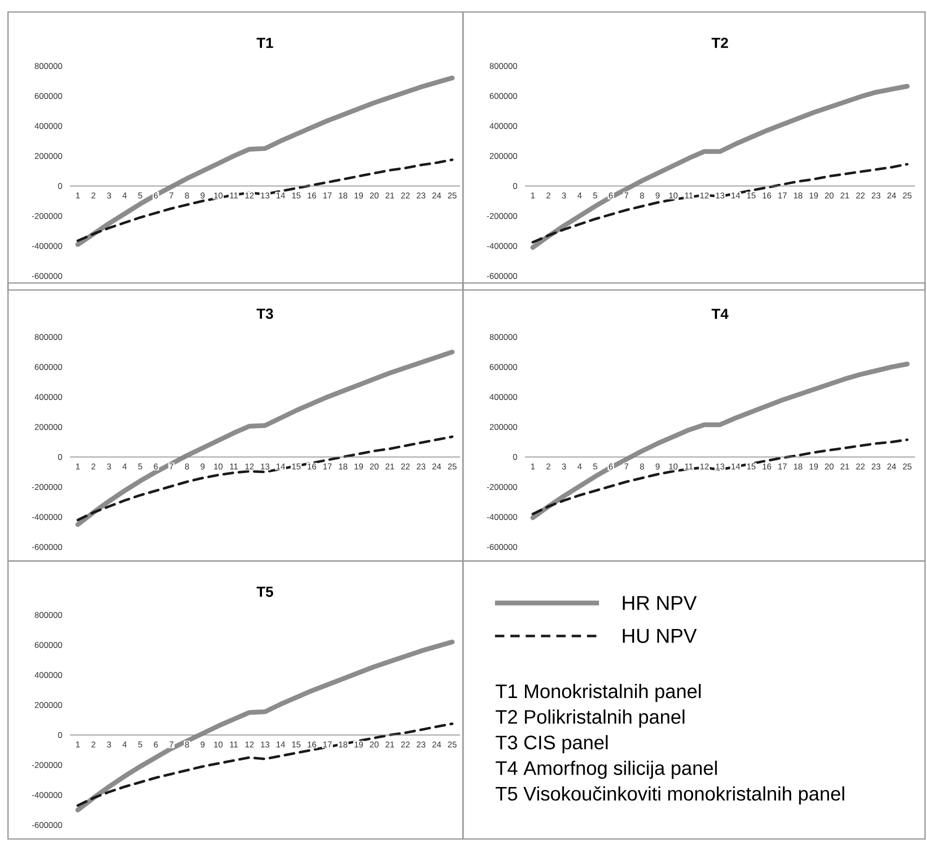  What do you see at coordinates (552, 744) in the screenshot?
I see `text: T3 CIS panel` at bounding box center [552, 744].